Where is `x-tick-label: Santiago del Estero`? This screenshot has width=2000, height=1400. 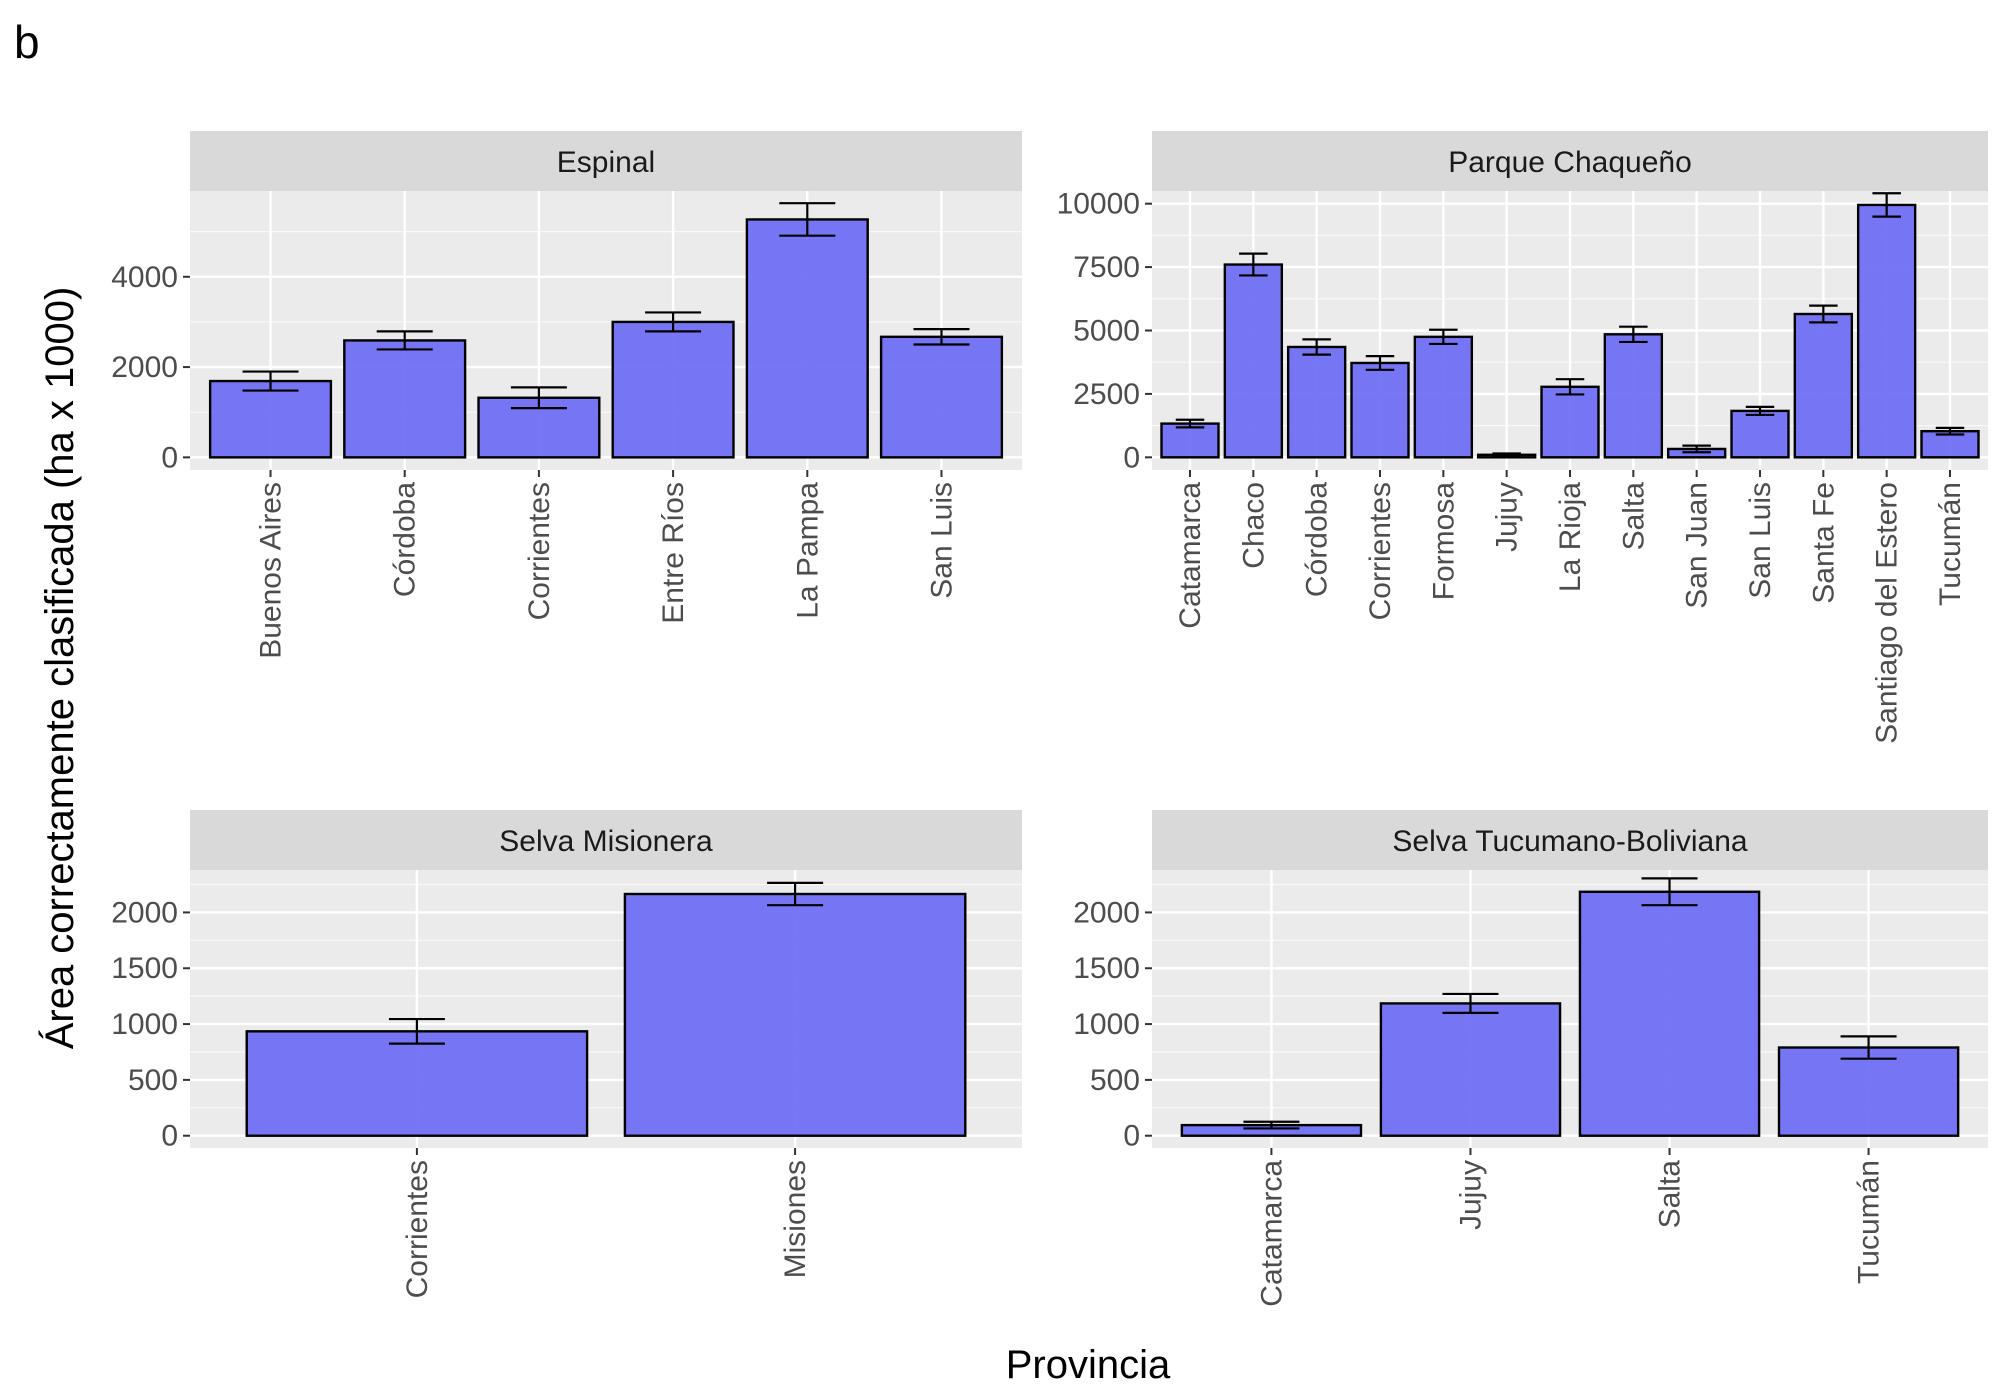
x-tick-label: Santiago del Estero is located at coordinates (1887, 613).